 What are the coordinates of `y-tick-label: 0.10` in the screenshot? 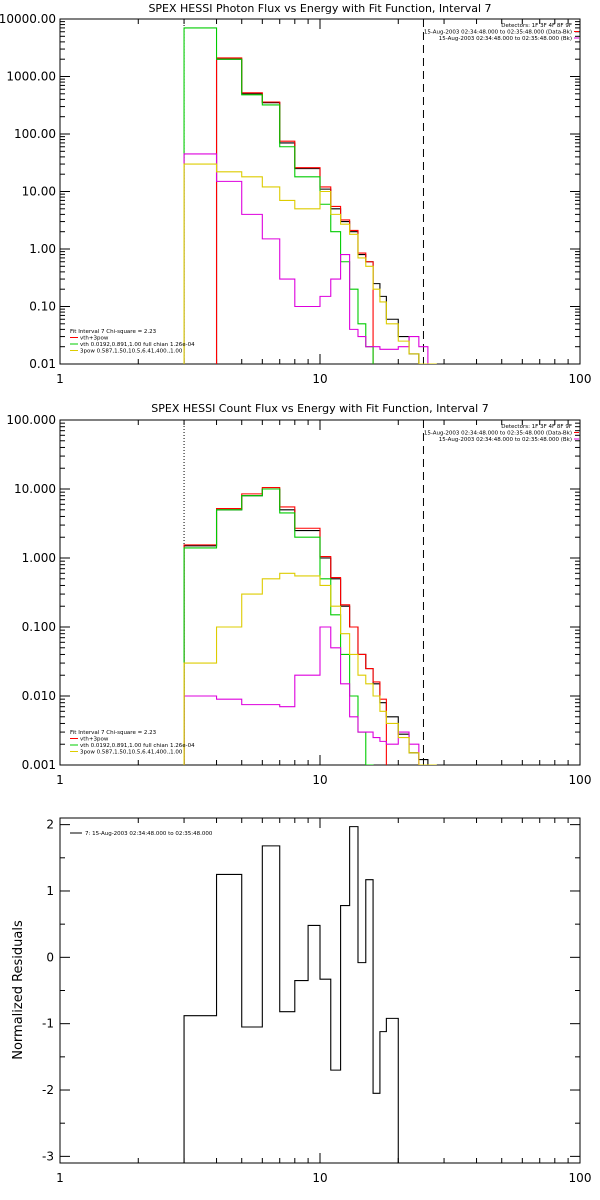 It's located at (42, 307).